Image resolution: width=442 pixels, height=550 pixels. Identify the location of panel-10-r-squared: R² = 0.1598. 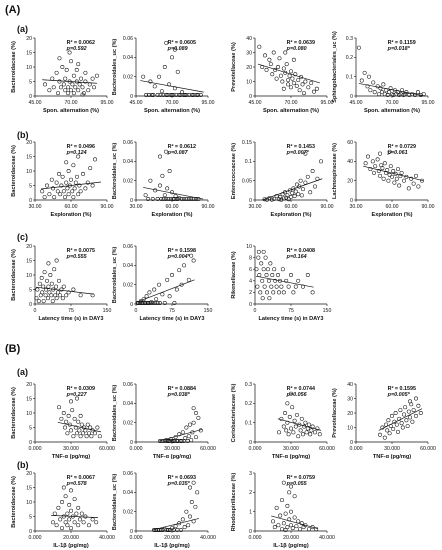
(182, 251).